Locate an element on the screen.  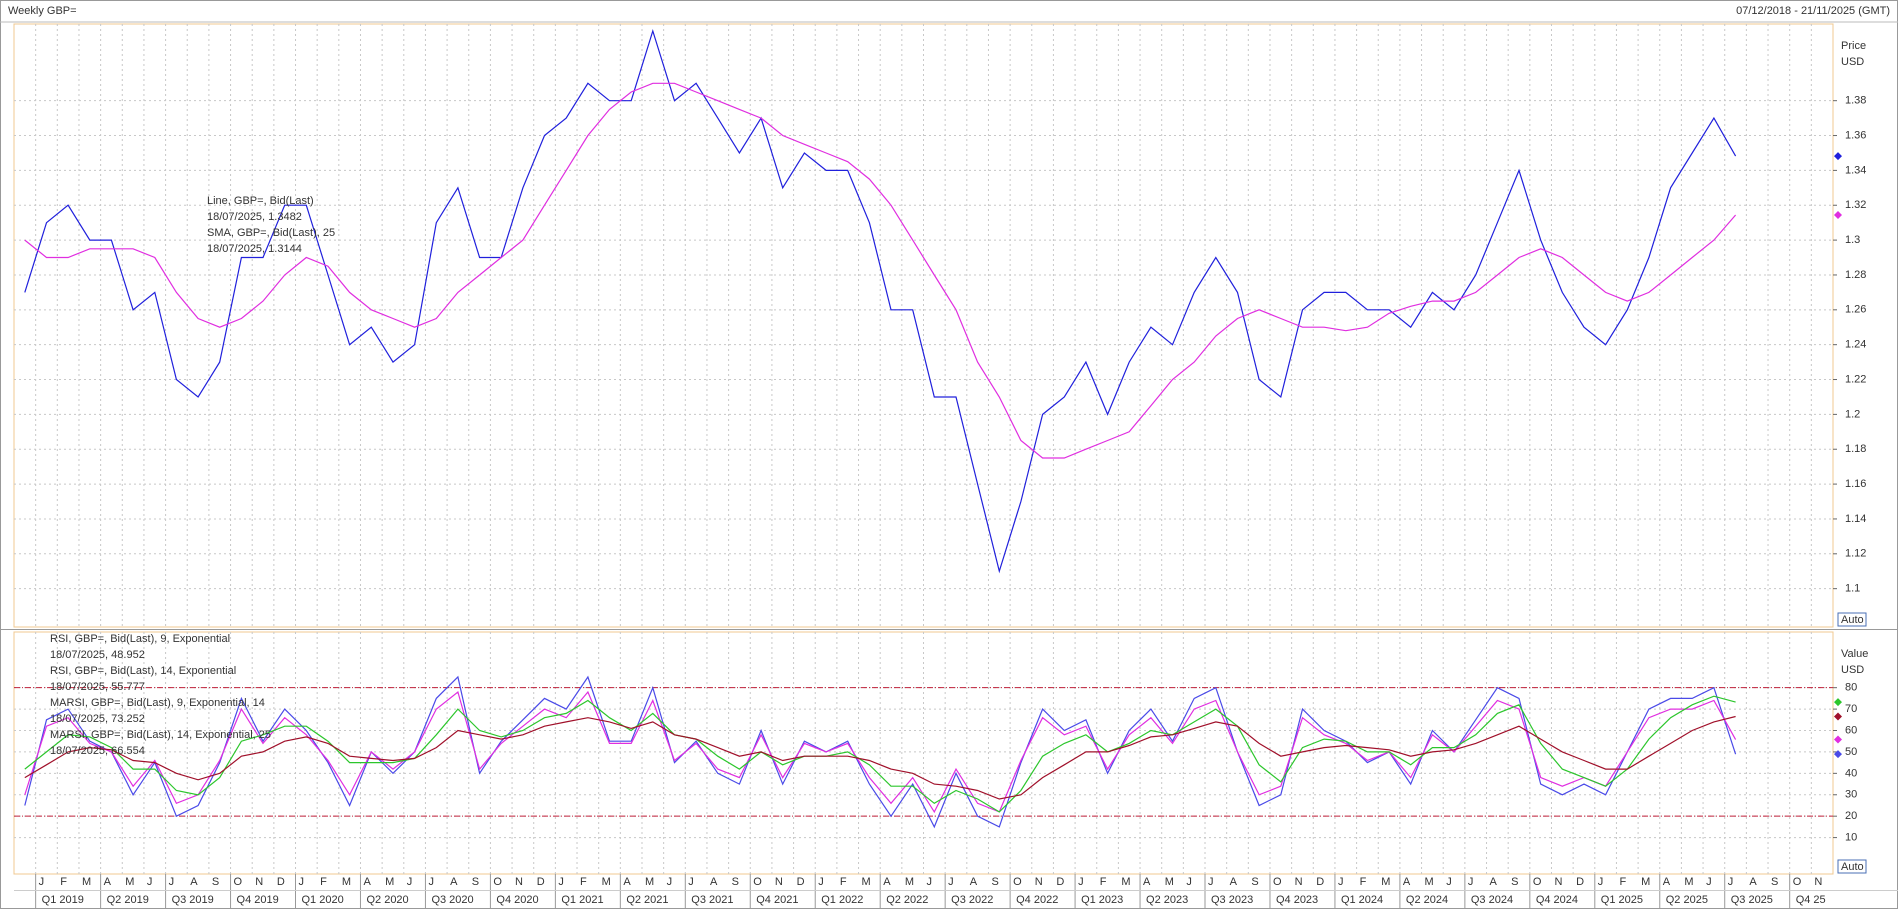
legend-name: SMA, GBP=, Bid(Last), 25 is located at coordinates (271, 233).